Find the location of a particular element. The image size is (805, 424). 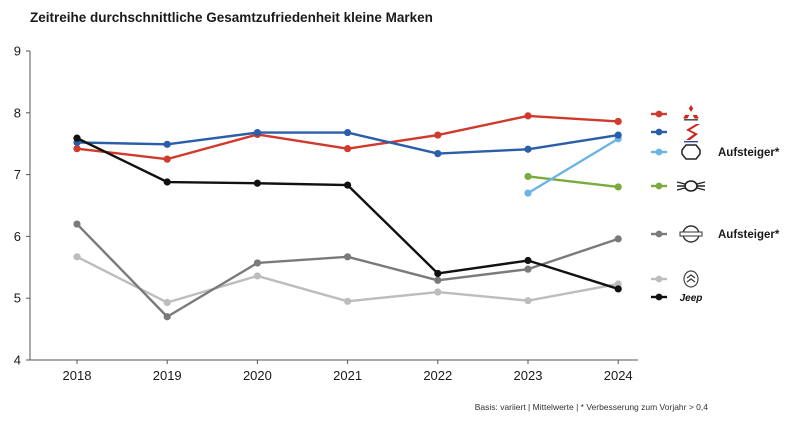

legend-entry: Jeep is located at coordinates (676, 298).